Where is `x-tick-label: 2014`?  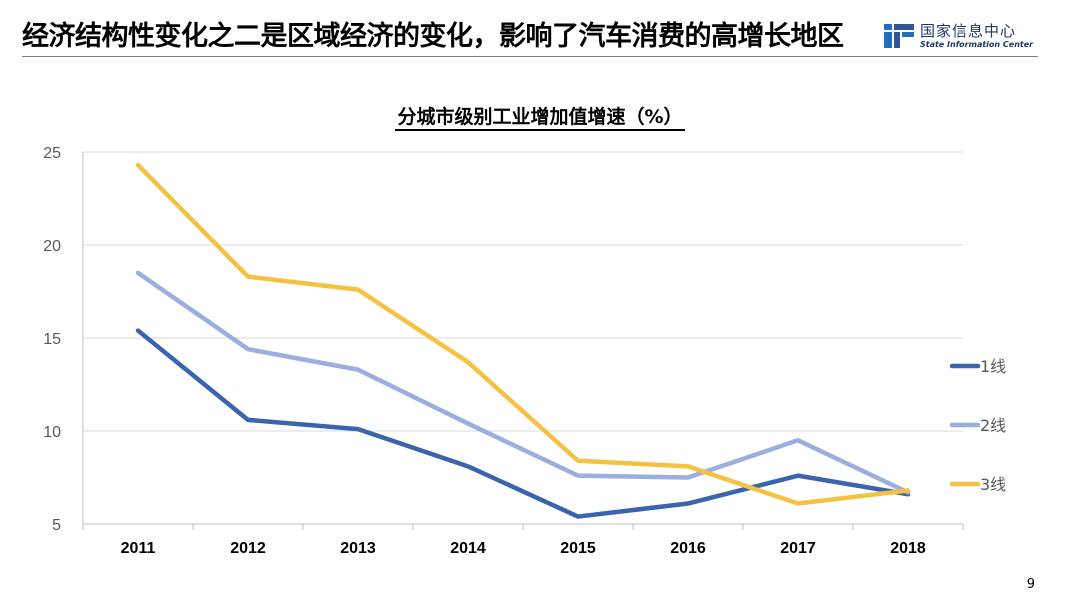
x-tick-label: 2014 is located at coordinates (468, 548).